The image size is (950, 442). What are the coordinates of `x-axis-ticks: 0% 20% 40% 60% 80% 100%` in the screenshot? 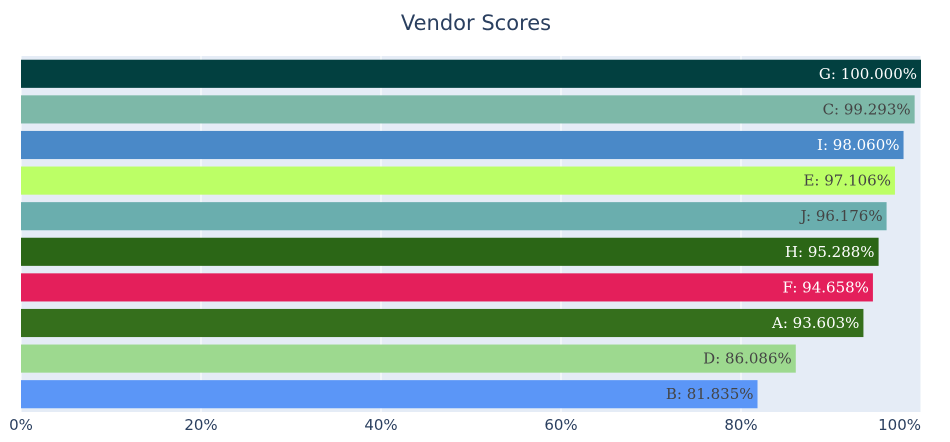 It's located at (465, 425).